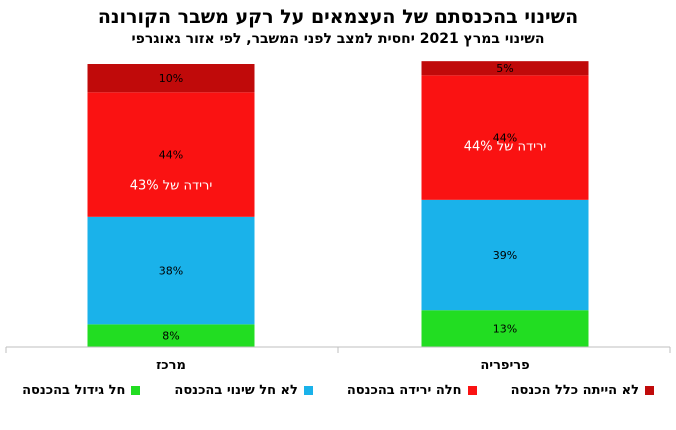 The width and height of the screenshot is (676, 430). What do you see at coordinates (505, 147) in the screenshot?
I see `annotation-decline-1: ירידה של 44%` at bounding box center [505, 147].